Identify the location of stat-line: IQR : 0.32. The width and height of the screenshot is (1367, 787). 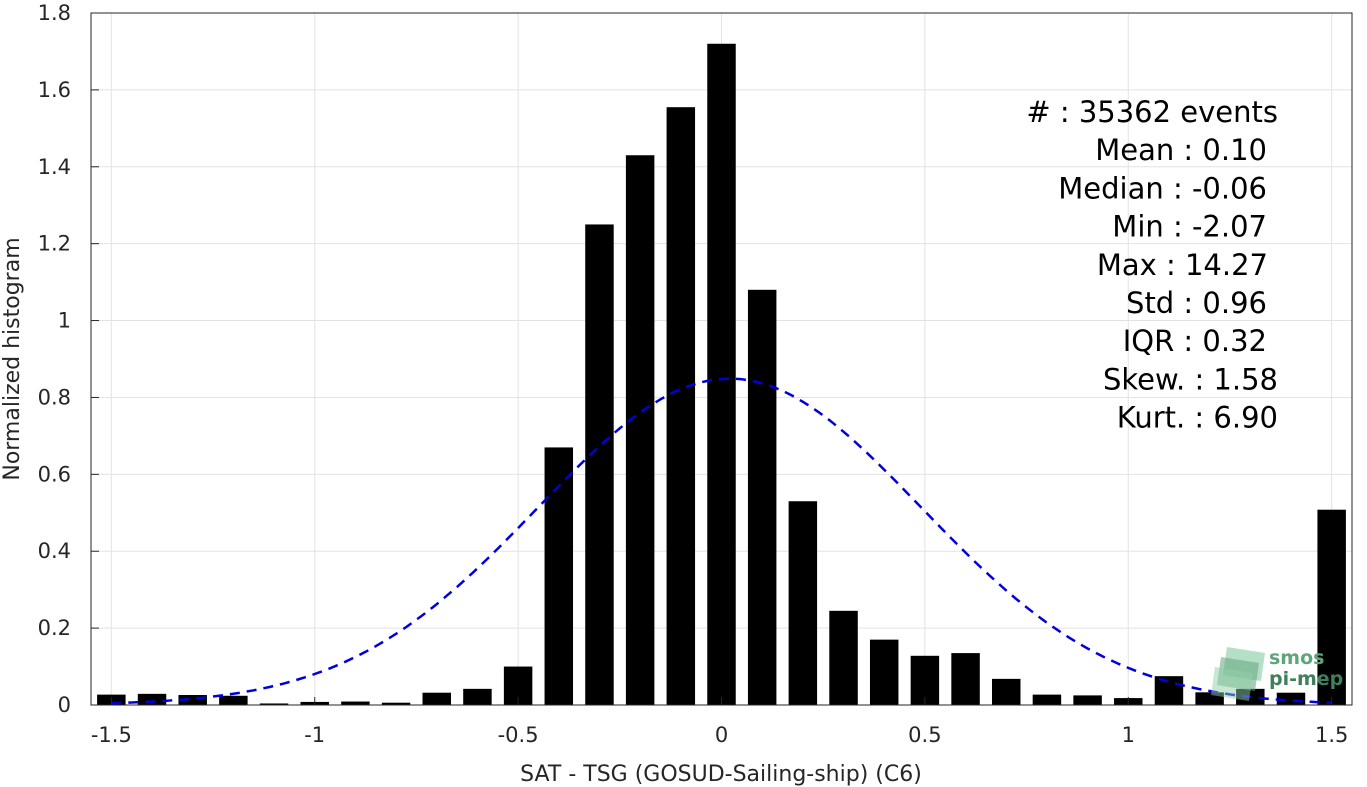
(1195, 341).